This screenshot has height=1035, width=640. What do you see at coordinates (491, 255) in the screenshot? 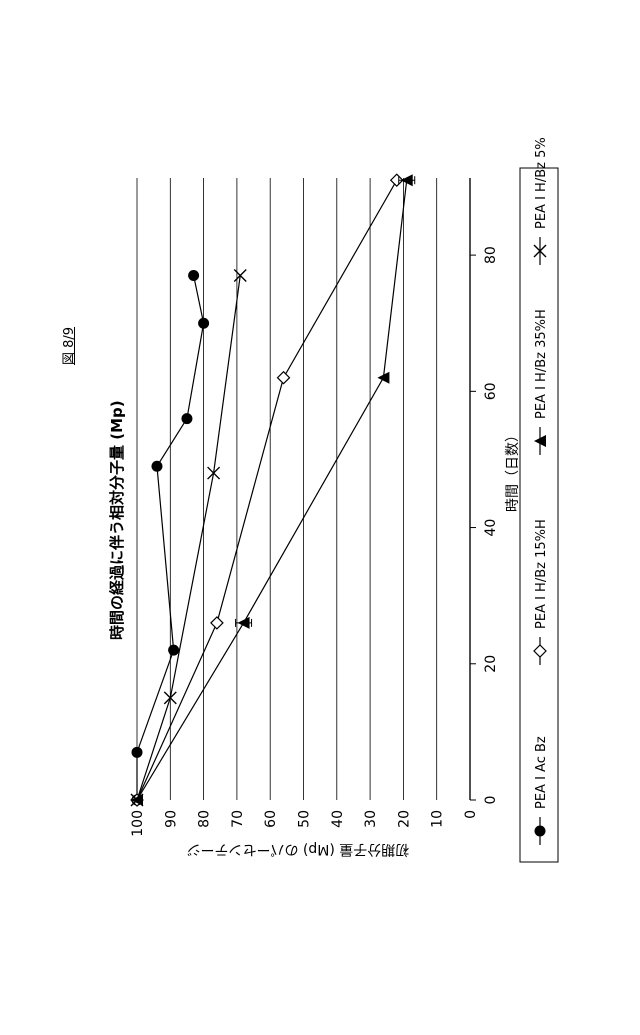
I see `x-tick-label: 80` at bounding box center [491, 255].